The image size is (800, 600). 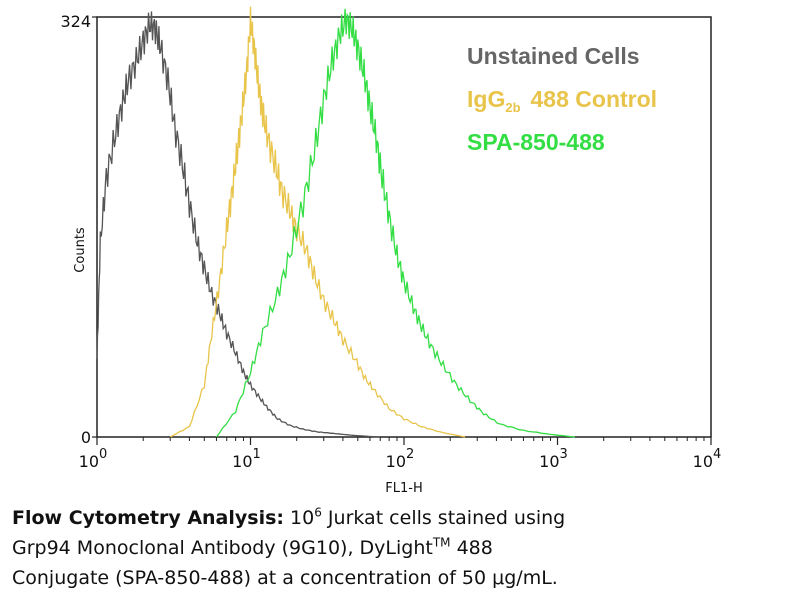 I want to click on legend-spa: SPA-850-488, so click(x=536, y=142).